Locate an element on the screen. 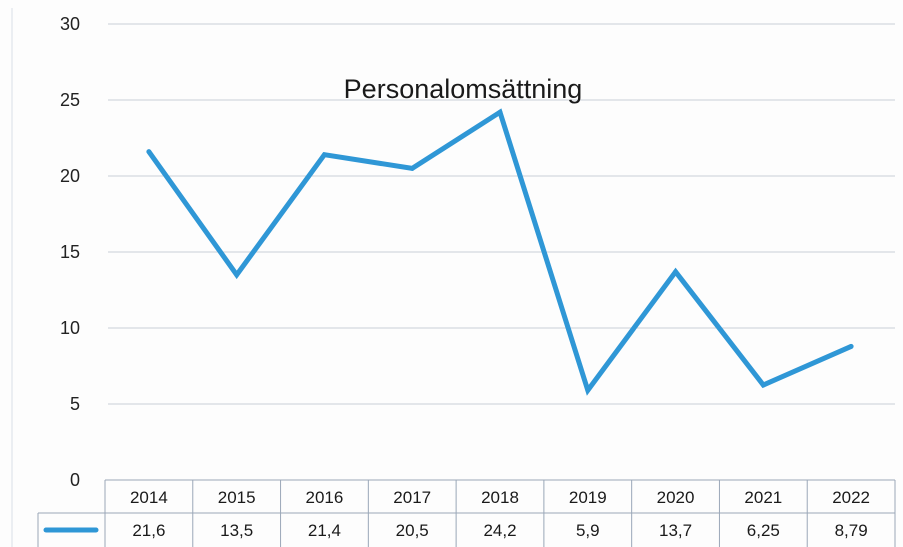 The width and height of the screenshot is (903, 547). x-tick-label: 2022 is located at coordinates (851, 497).